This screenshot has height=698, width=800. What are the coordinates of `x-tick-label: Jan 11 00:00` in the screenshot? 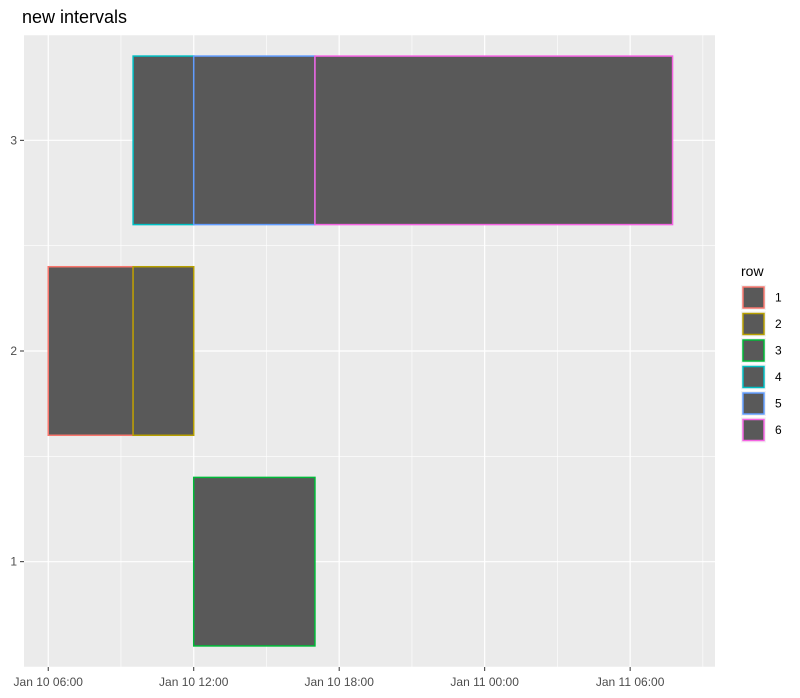 It's located at (484, 682).